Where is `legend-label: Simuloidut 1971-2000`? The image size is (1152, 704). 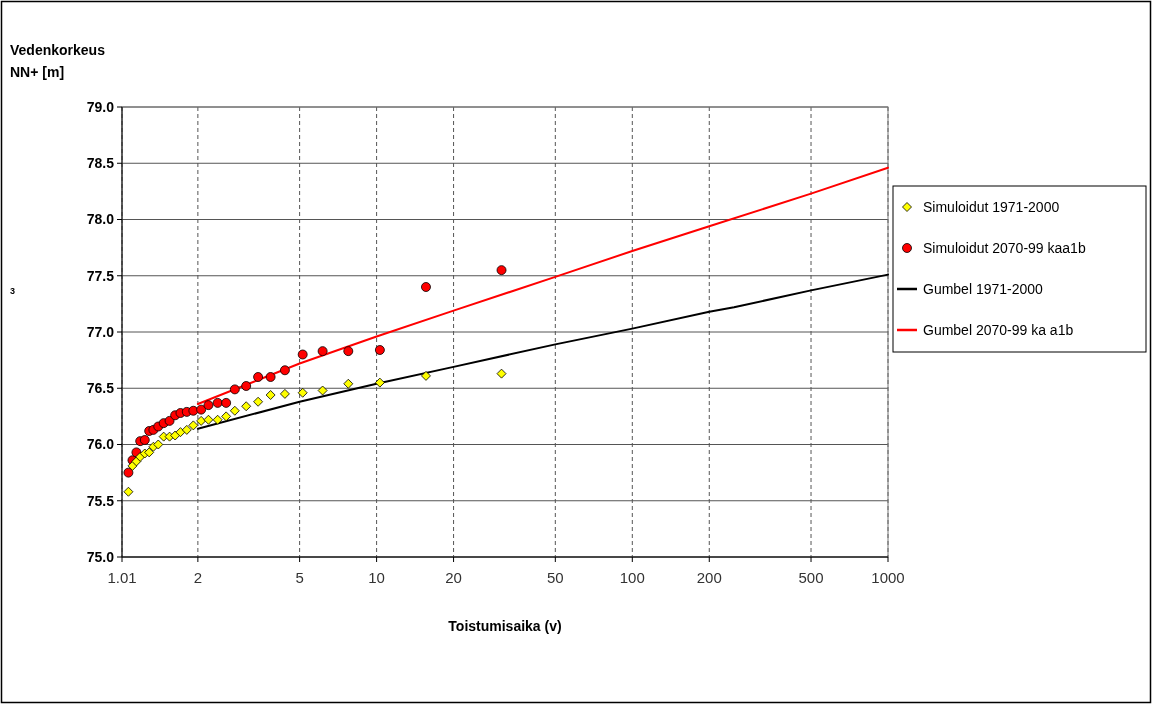
legend-label: Simuloidut 1971-2000 is located at coordinates (991, 206).